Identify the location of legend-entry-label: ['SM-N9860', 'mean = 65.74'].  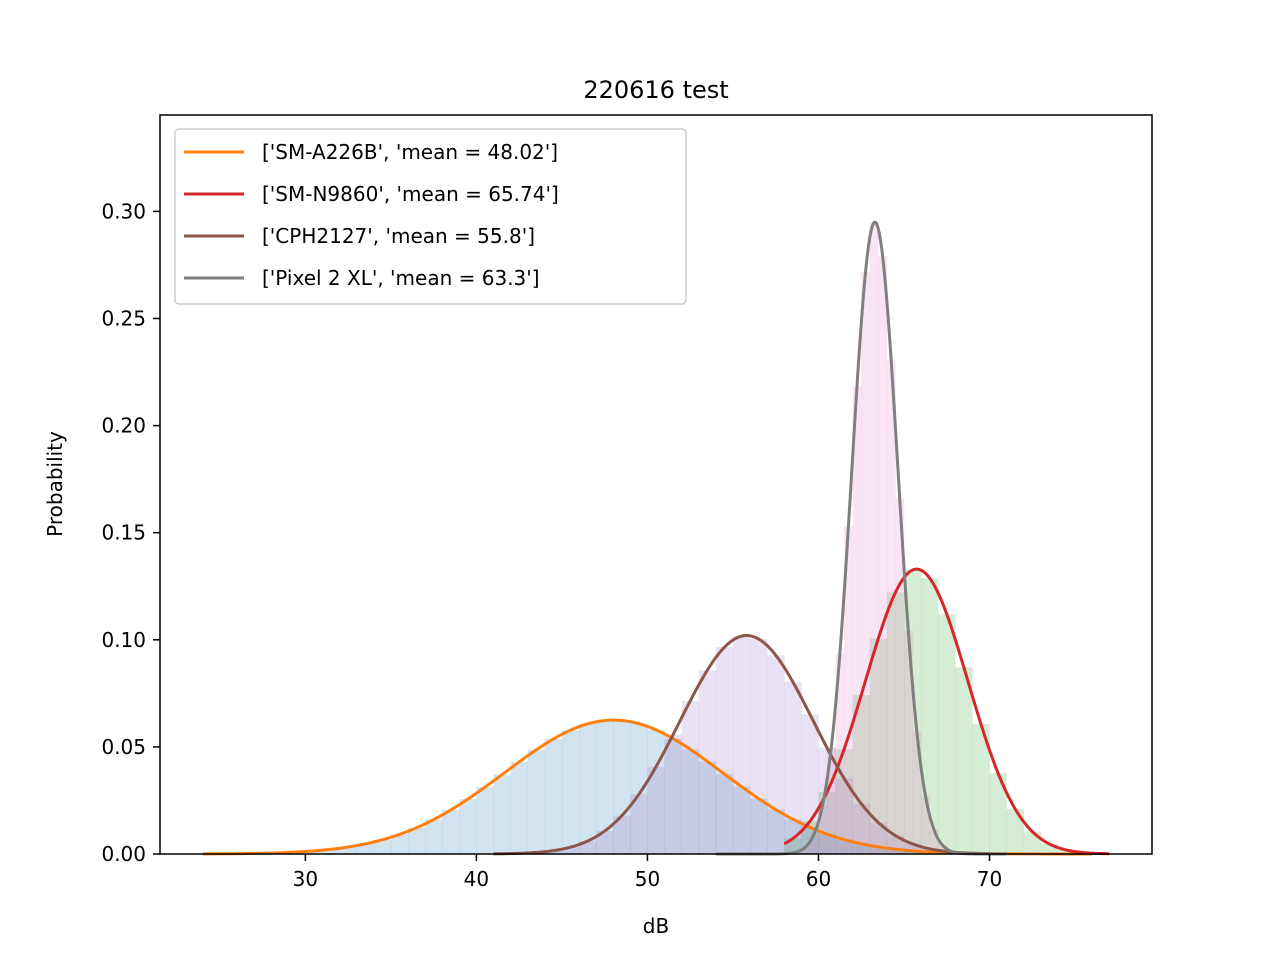
(410, 194).